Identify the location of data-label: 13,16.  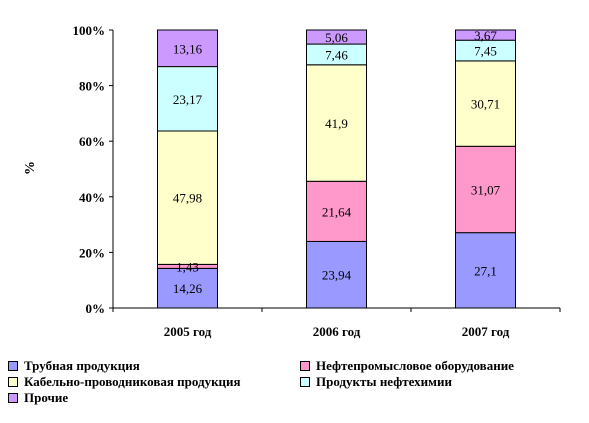
(188, 48).